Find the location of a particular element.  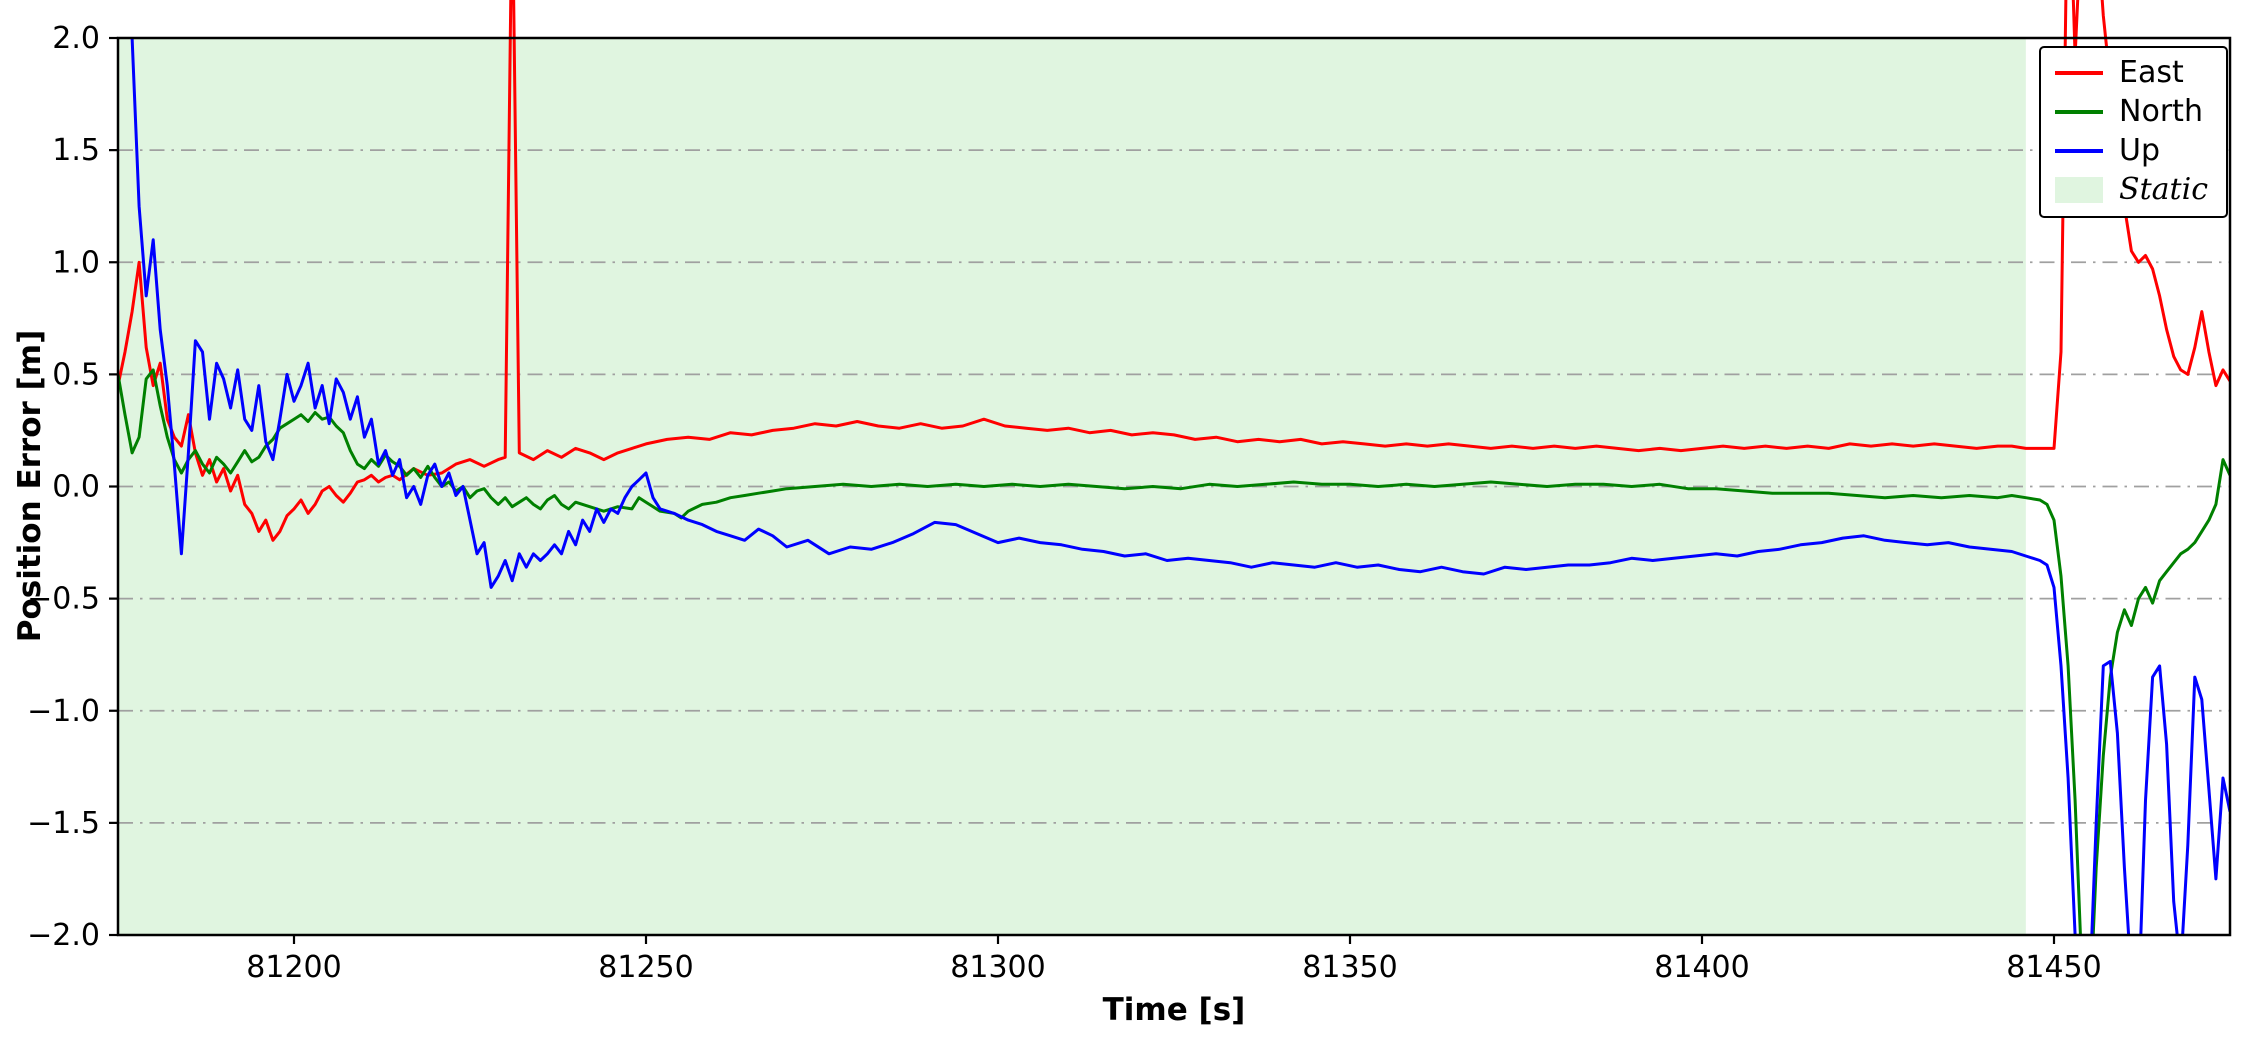

legend-entry-north: North is located at coordinates (2131, 111).